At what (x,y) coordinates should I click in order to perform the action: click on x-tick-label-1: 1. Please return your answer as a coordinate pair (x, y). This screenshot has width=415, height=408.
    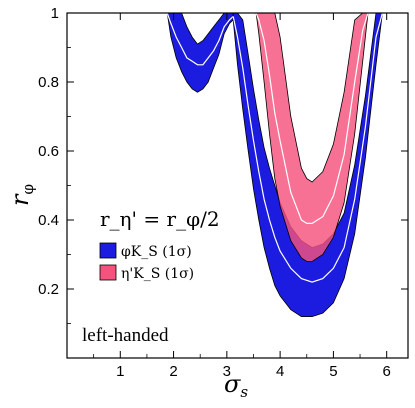
    Looking at the image, I should click on (120, 371).